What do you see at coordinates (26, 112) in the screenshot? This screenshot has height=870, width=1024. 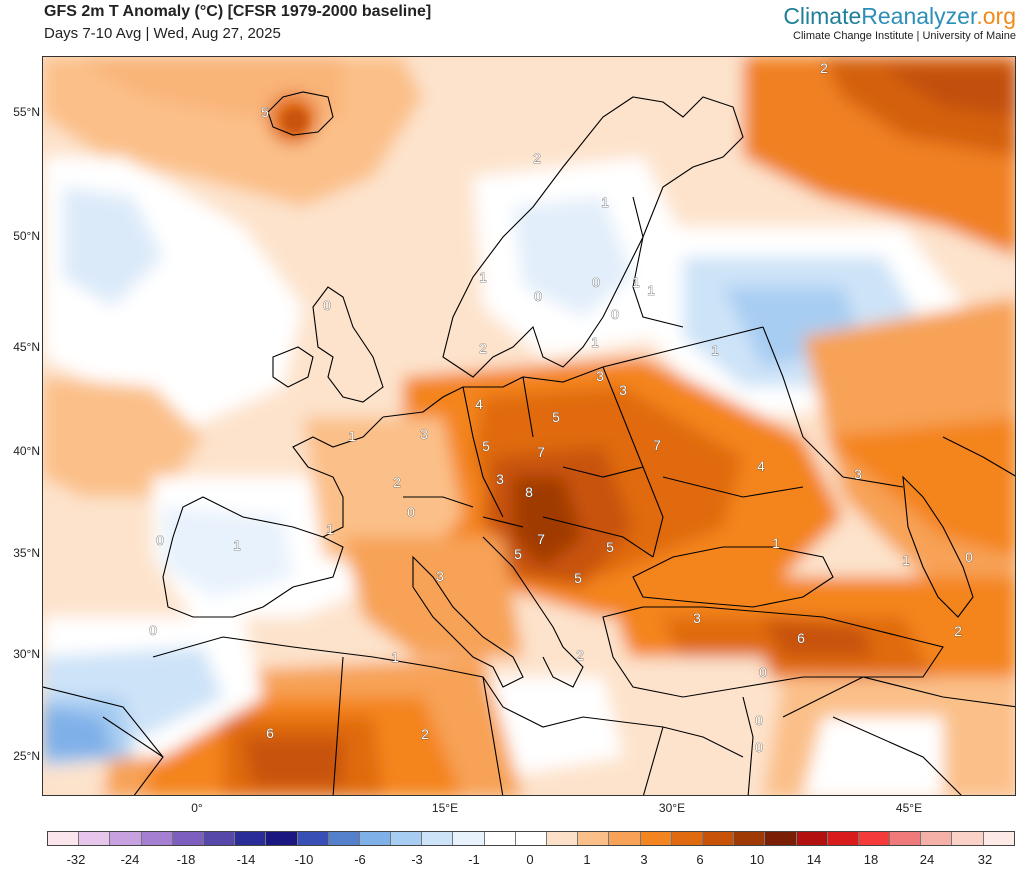 I see `lat-label-55: 55°N` at bounding box center [26, 112].